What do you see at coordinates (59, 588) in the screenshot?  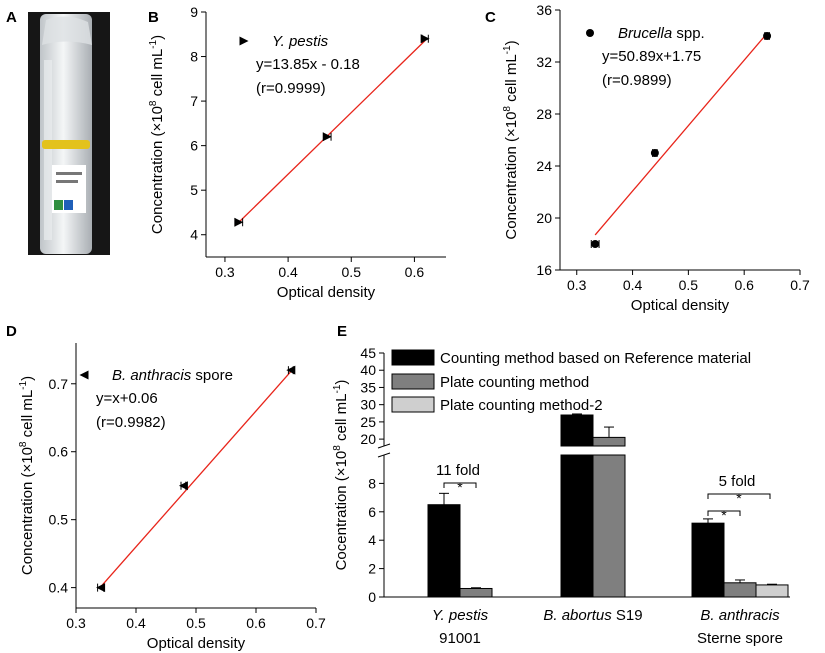 I see `y-tick-label: 0.4` at bounding box center [59, 588].